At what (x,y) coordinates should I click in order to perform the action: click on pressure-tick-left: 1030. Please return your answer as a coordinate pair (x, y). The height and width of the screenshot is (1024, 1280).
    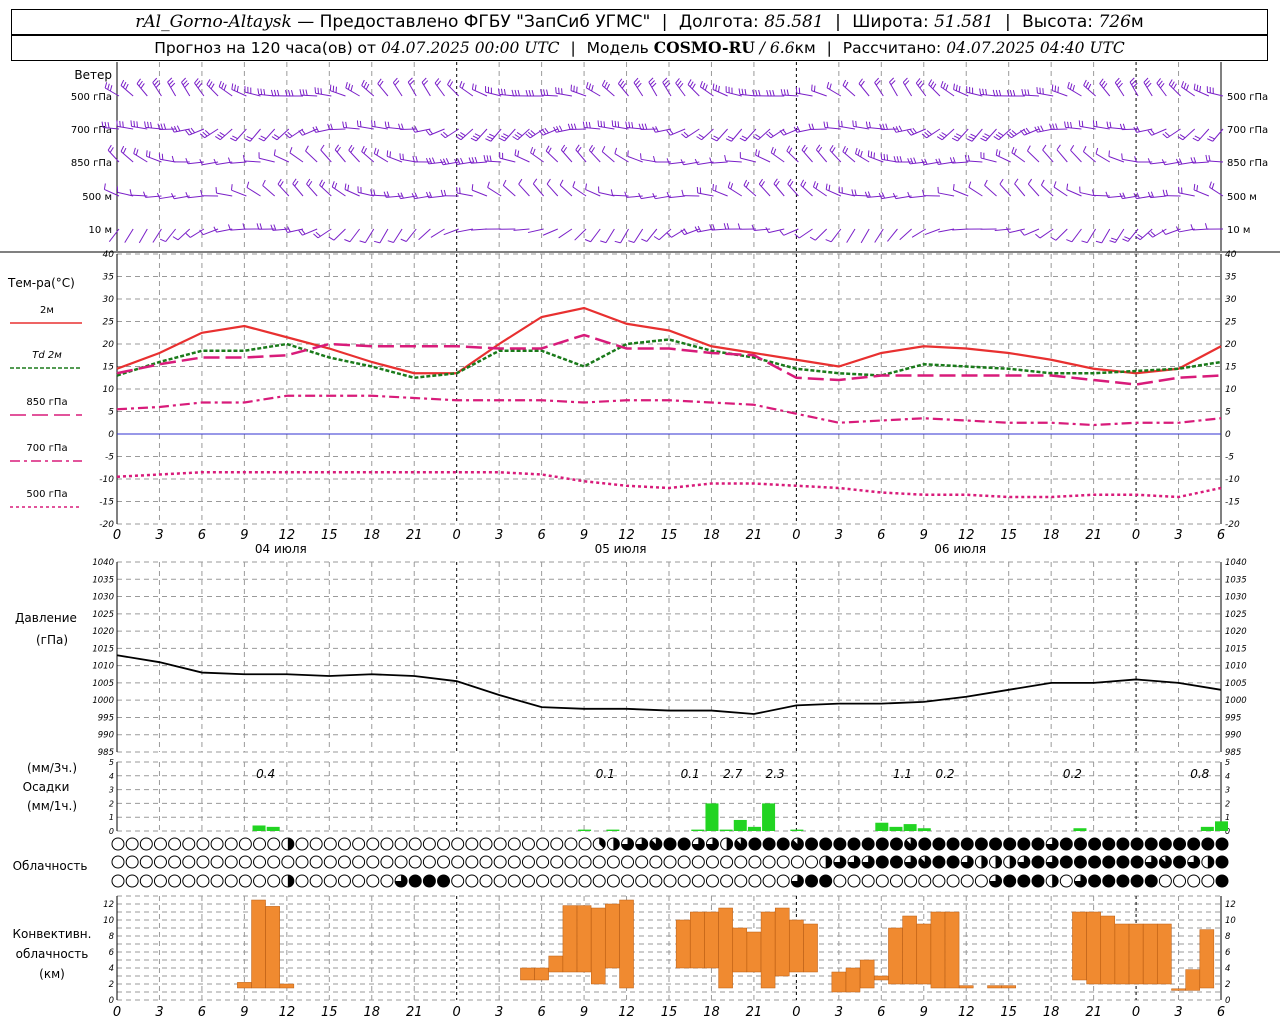
    Looking at the image, I should click on (103, 598).